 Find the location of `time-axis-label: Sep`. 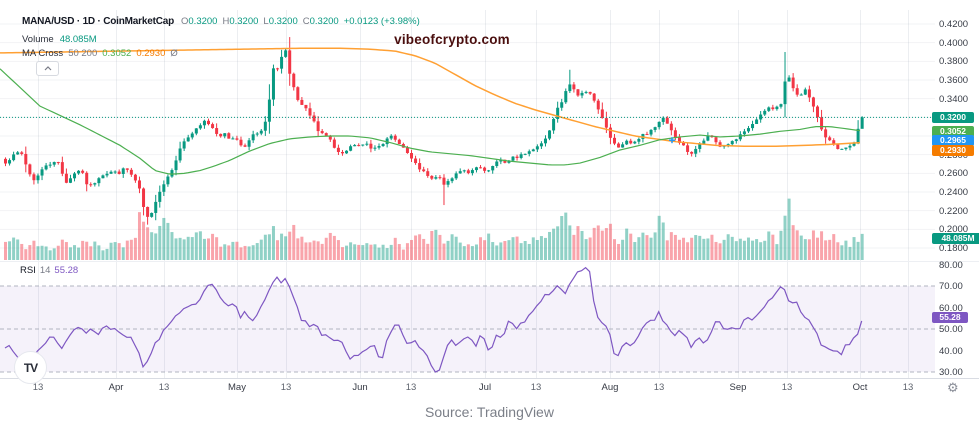

time-axis-label: Sep is located at coordinates (738, 387).